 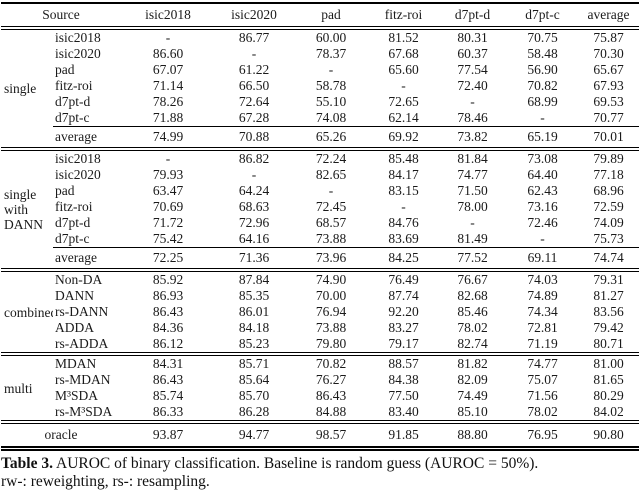 I want to click on value-cell: 84.36, so click(x=168, y=327).